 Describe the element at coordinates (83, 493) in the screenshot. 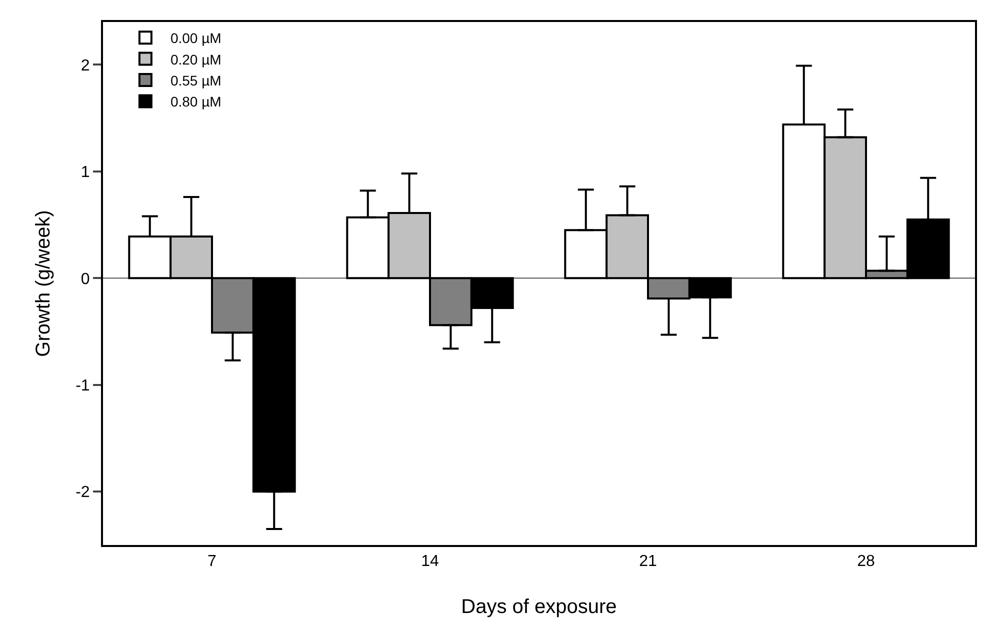

I see `y-tick-label: -2` at that location.